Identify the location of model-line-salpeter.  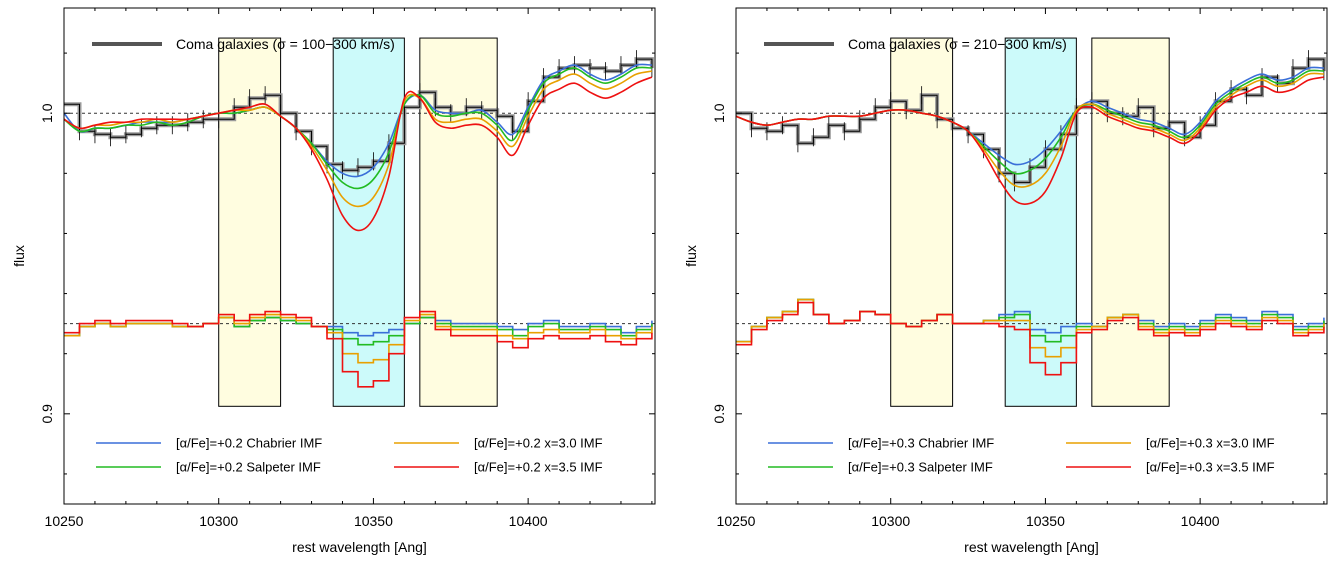
(357, 128).